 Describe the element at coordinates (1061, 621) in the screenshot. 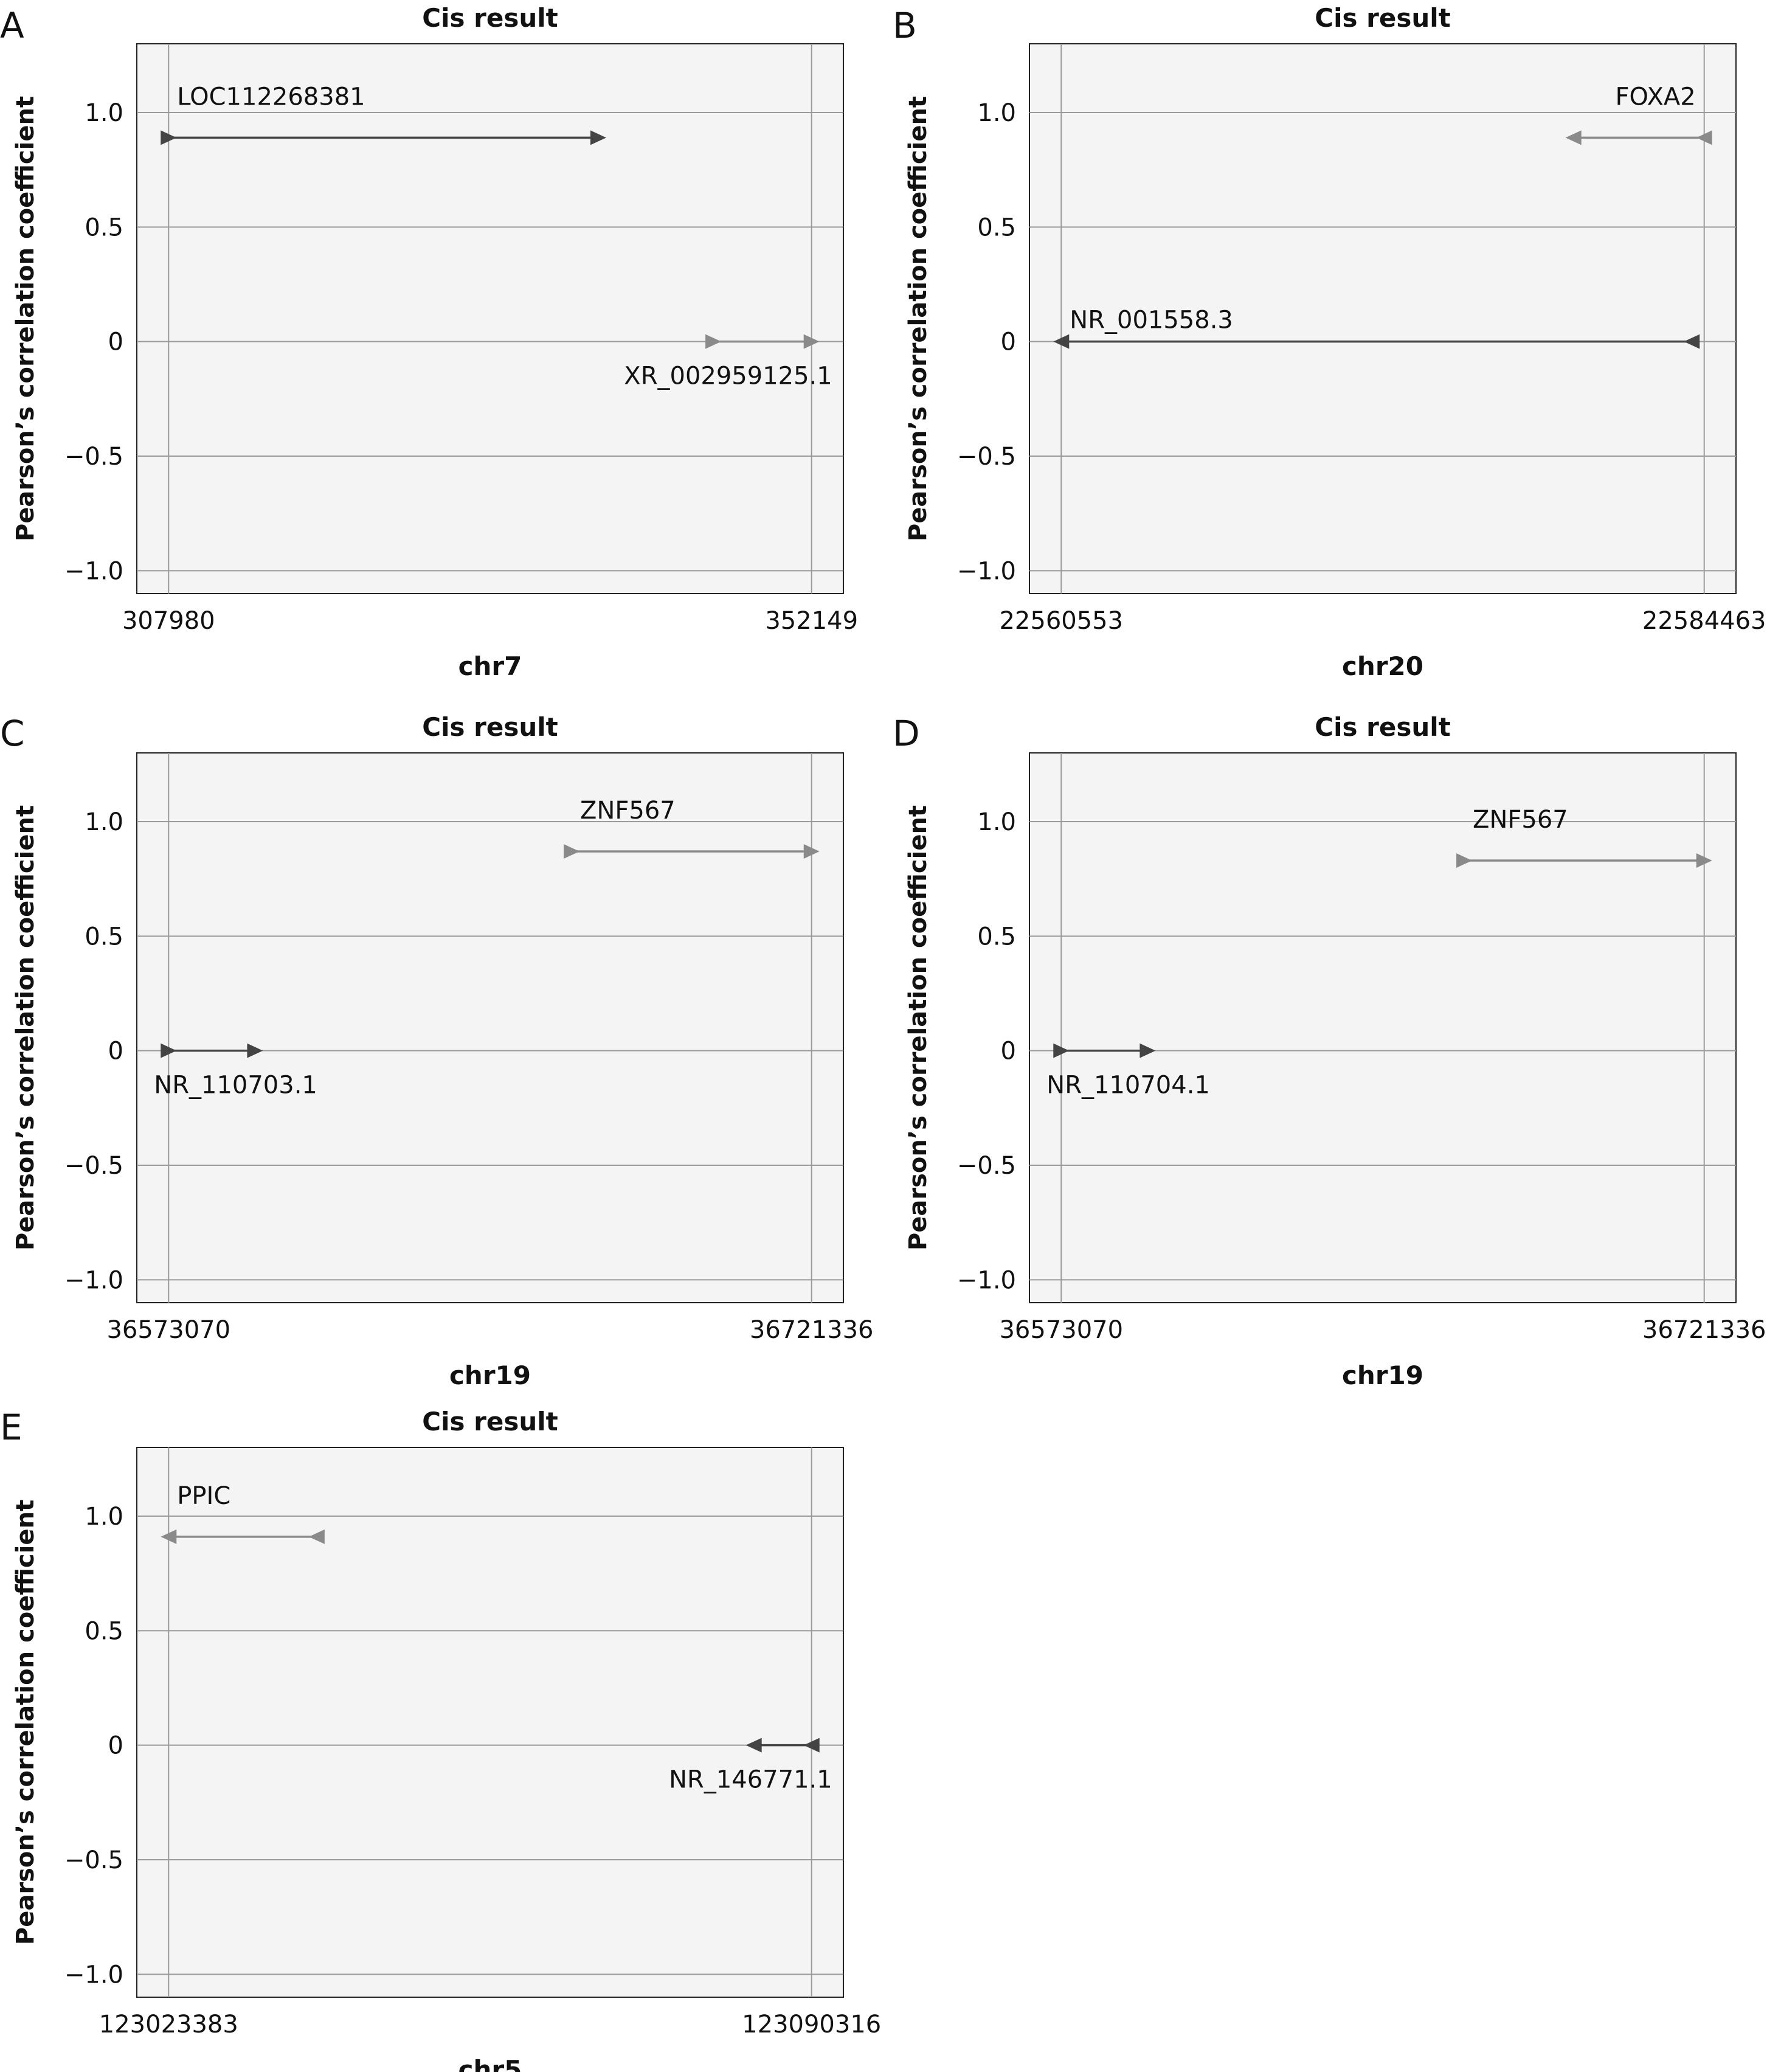

I see `x-tick-label: 22560553` at that location.